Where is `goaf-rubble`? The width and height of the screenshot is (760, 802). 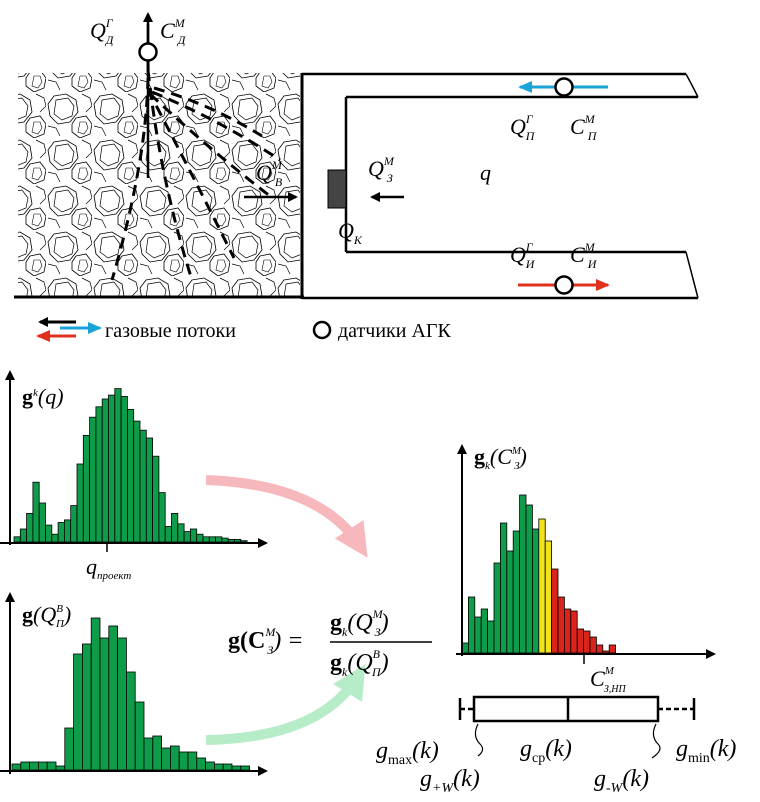
goaf-rubble is located at coordinates (159, 185).